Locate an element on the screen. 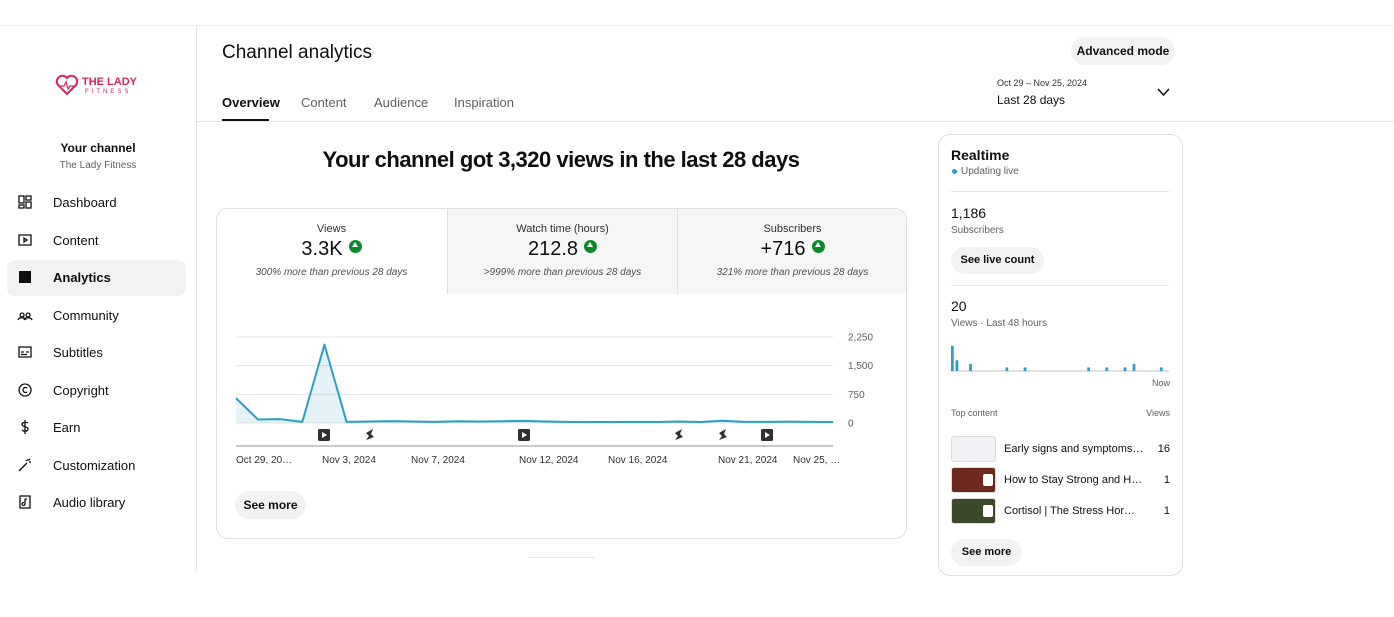 The image size is (1394, 617). nav-label: Audio library is located at coordinates (89, 502).